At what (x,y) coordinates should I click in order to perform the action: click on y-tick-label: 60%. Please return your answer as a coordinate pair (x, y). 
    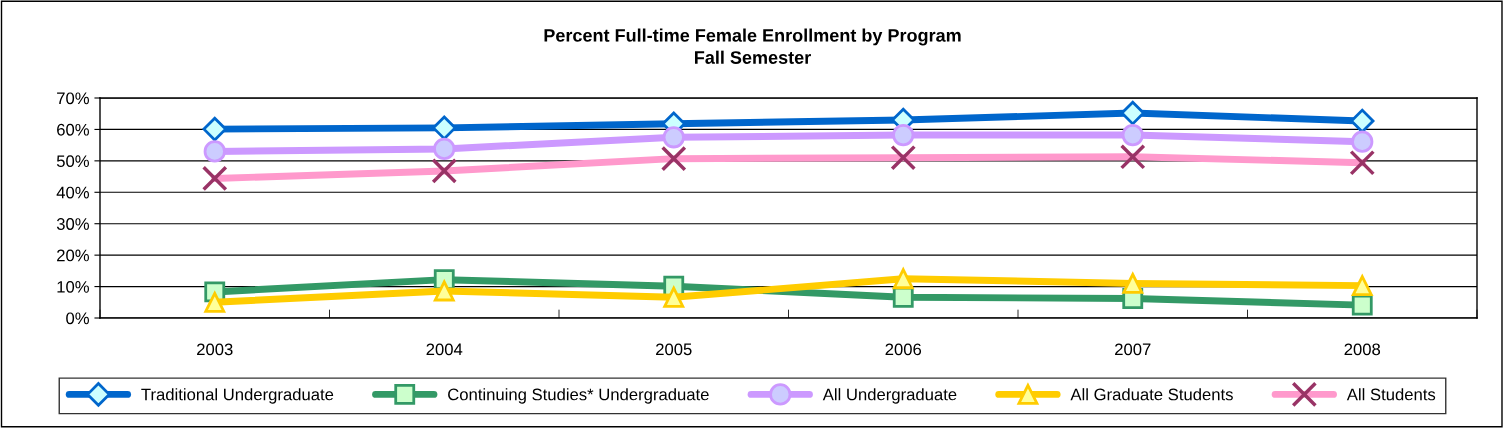
    Looking at the image, I should click on (73, 129).